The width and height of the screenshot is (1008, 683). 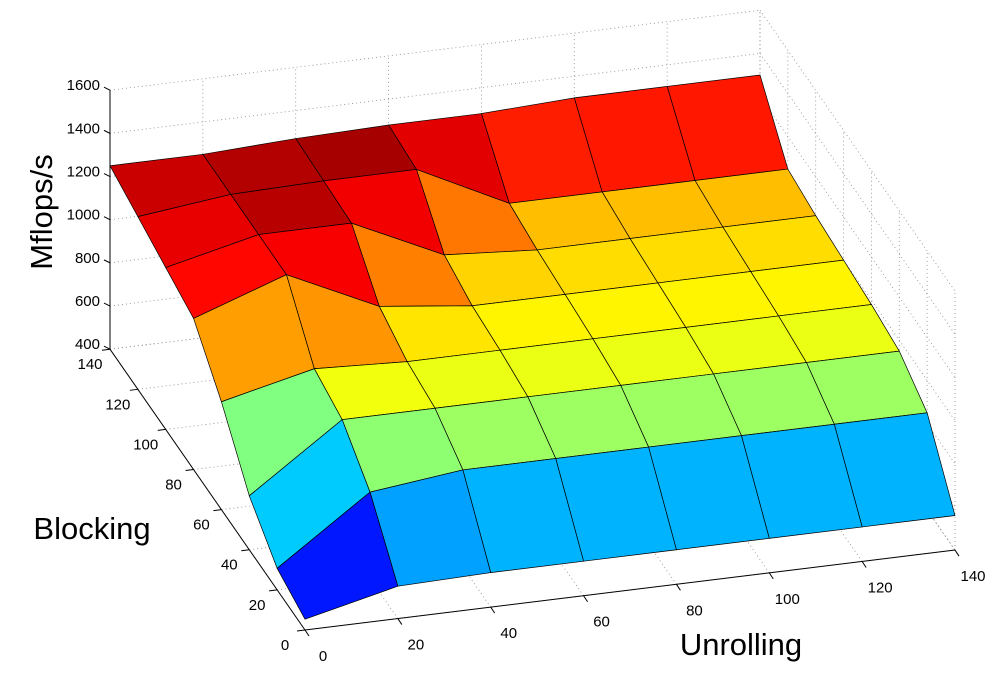 What do you see at coordinates (117, 404) in the screenshot?
I see `y-tick-label: 120` at bounding box center [117, 404].